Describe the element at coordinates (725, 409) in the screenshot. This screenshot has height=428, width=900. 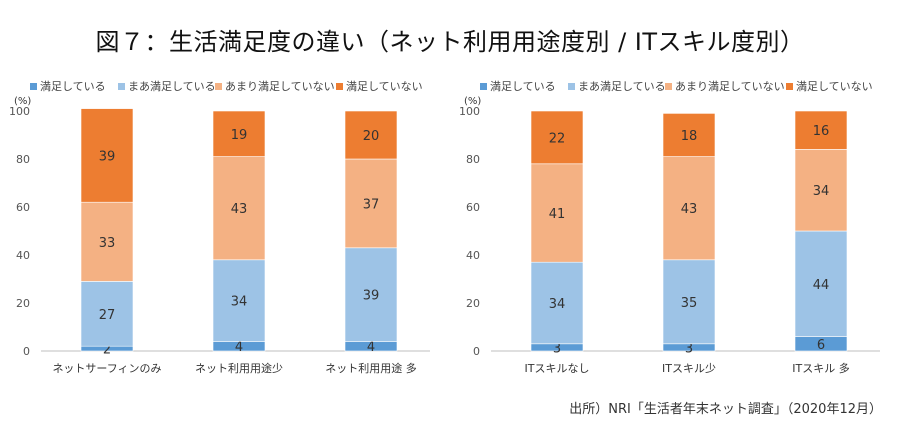
I see `source-note: 出所）NRI「生活者年末ネット調査」（2020年12月）` at that location.